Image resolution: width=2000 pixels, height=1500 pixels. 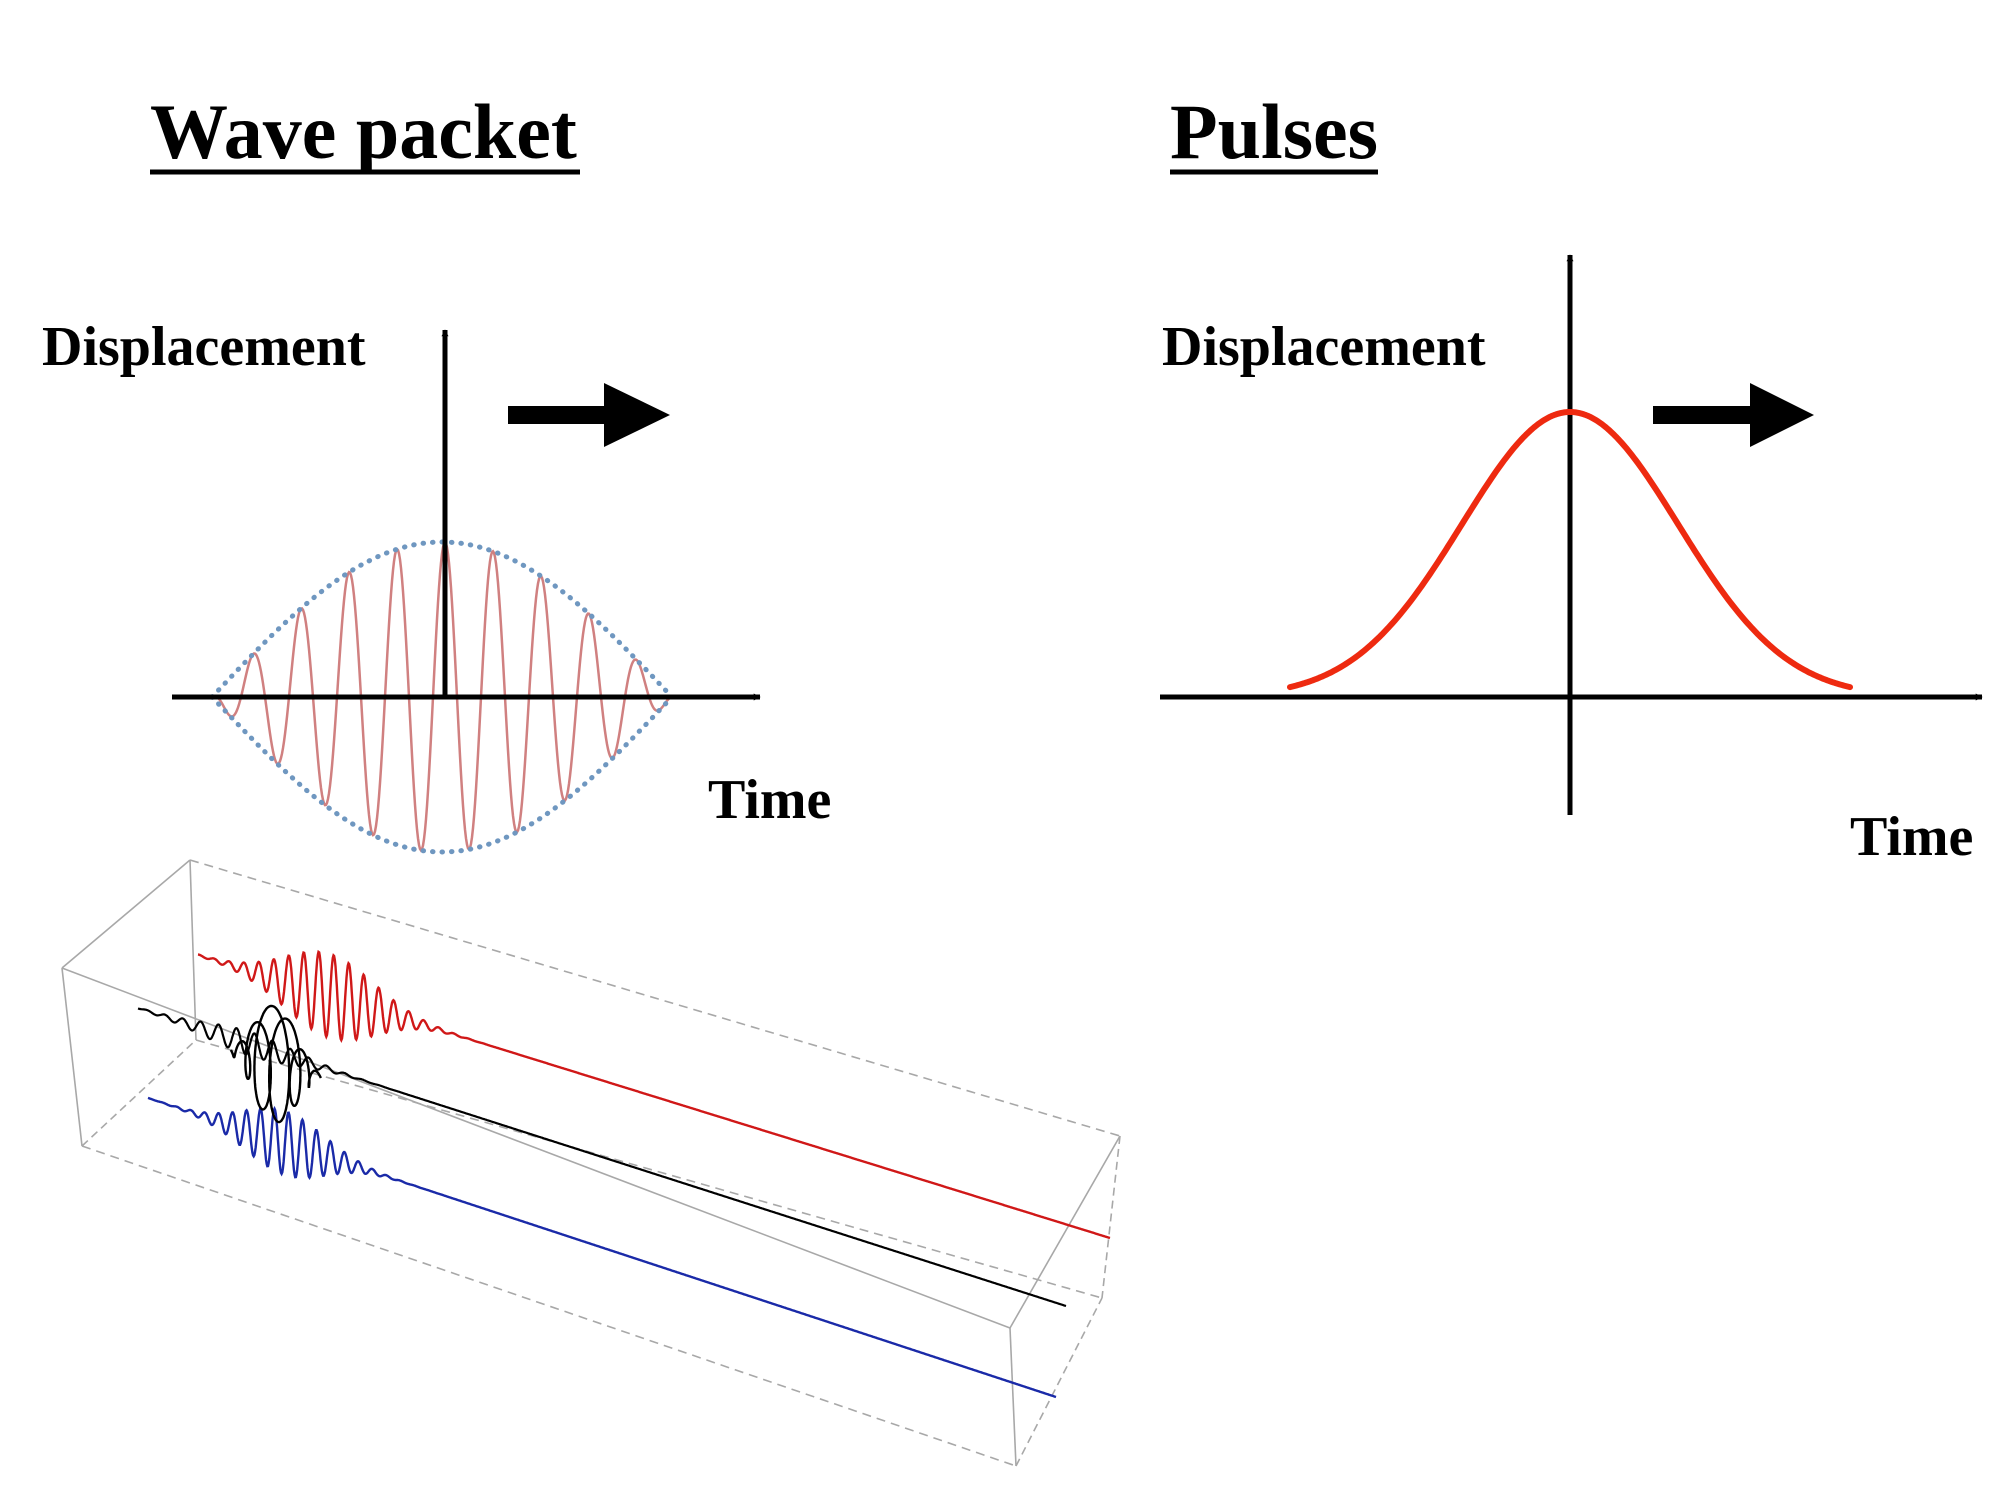 What do you see at coordinates (1733, 415) in the screenshot?
I see `pulses-direction-arrow-icon` at bounding box center [1733, 415].